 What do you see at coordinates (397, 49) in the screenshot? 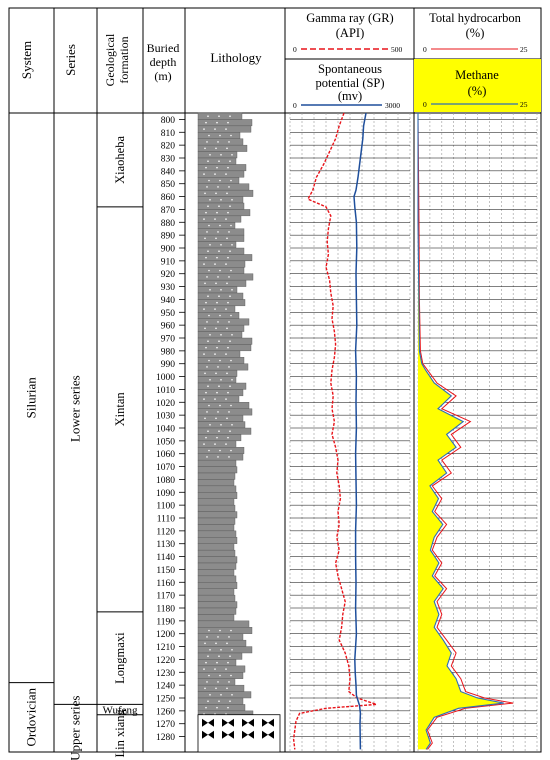
I see `gr-max: 500` at bounding box center [397, 49].